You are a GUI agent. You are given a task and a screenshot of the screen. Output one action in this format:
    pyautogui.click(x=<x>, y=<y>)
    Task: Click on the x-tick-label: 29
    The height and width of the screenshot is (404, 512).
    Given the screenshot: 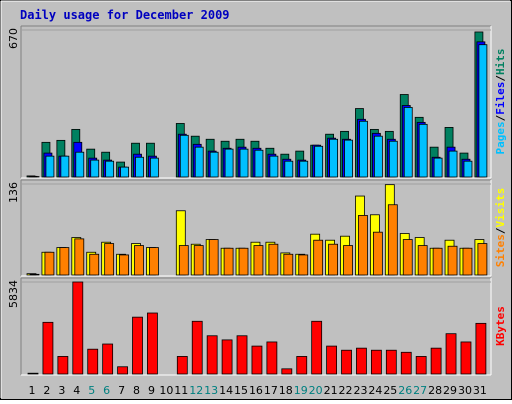 What is the action you would take?
    pyautogui.click(x=450, y=390)
    